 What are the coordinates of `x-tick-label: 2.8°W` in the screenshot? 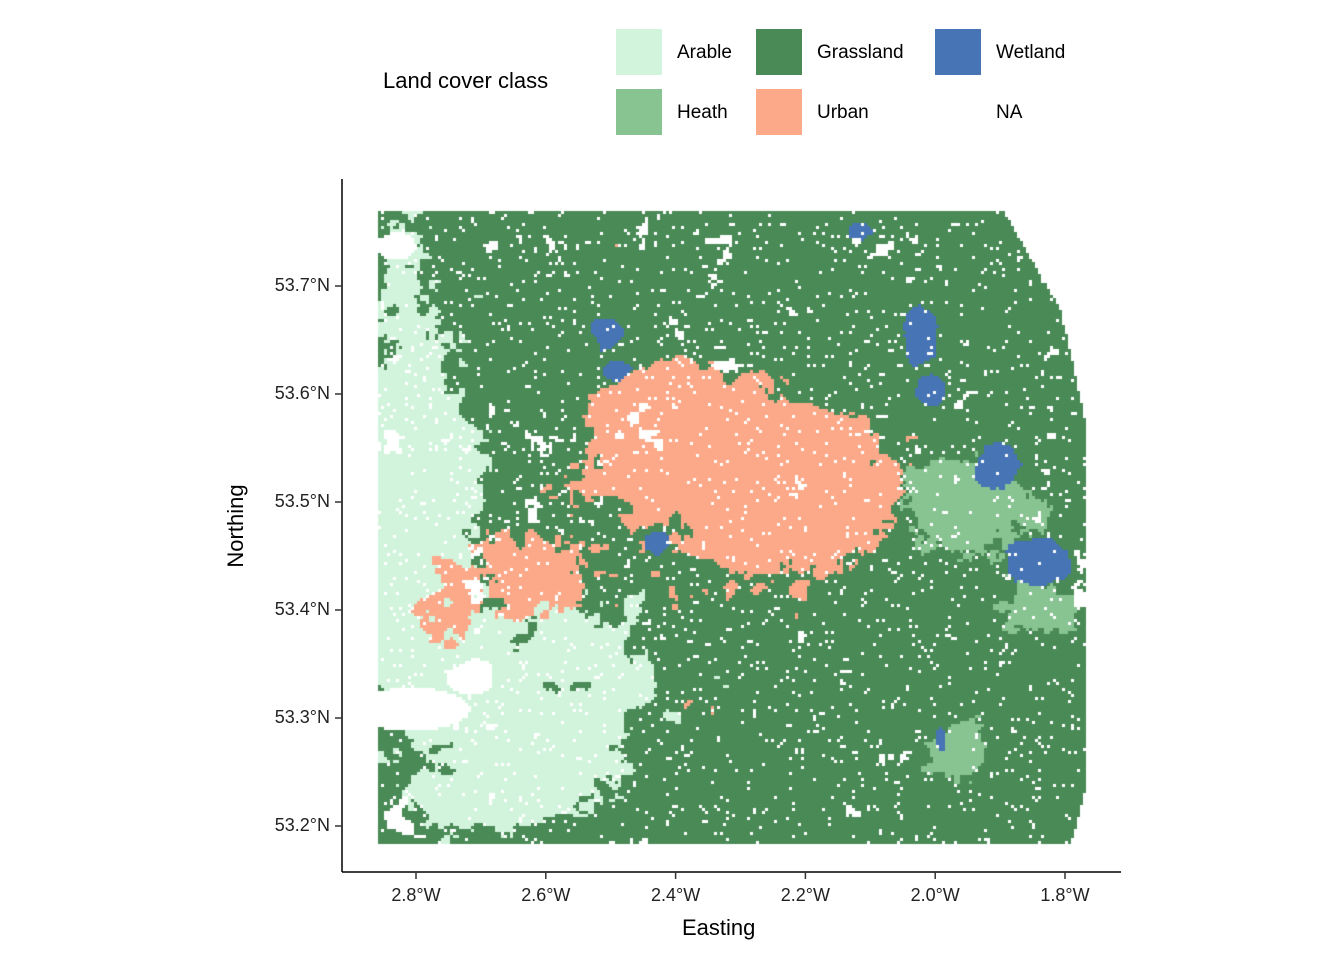 It's located at (416, 895).